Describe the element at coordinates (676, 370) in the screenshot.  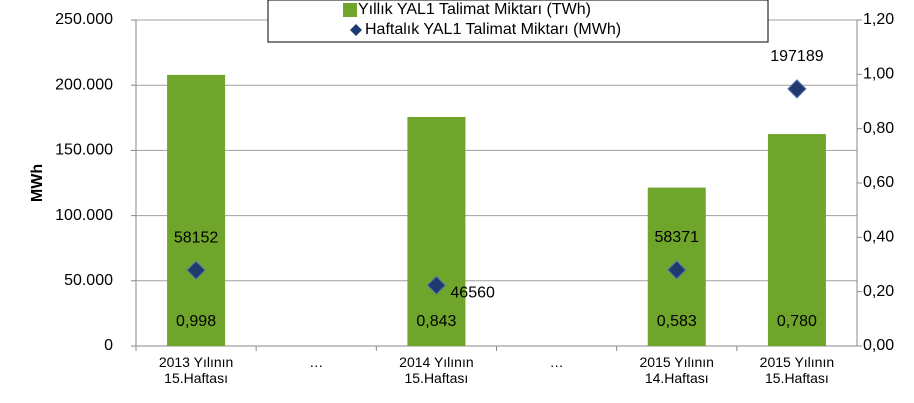
I see `x-tick-label: 2015 Yılının 14.Haftası` at that location.